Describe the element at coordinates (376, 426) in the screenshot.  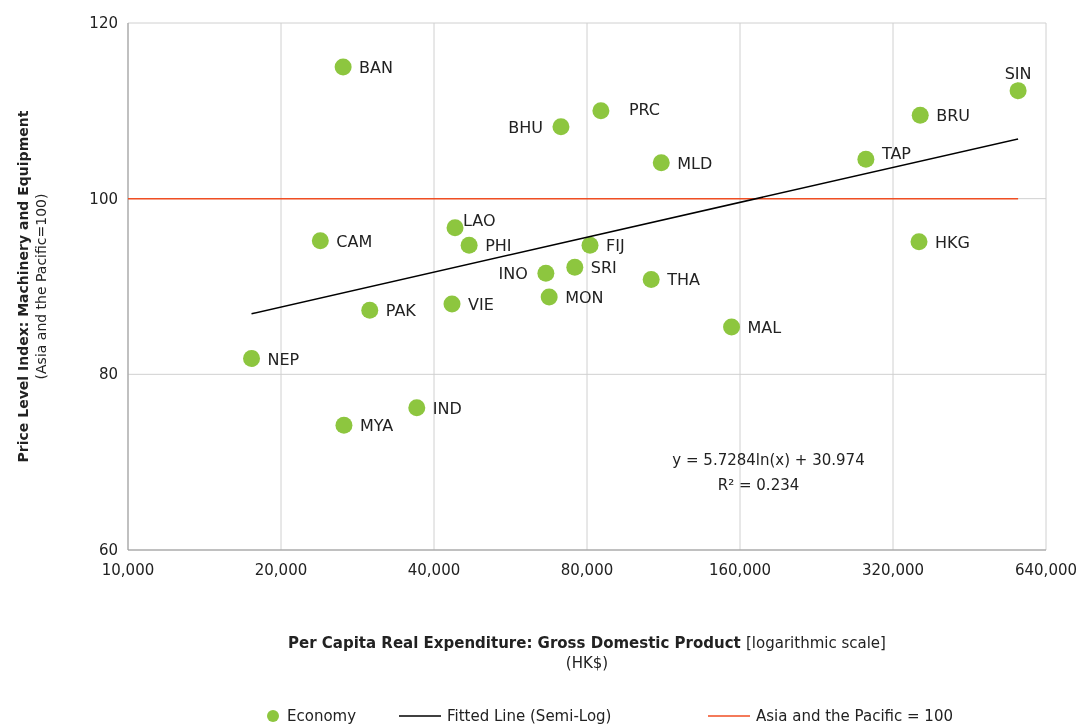
I see `annotation: MYA` at that location.